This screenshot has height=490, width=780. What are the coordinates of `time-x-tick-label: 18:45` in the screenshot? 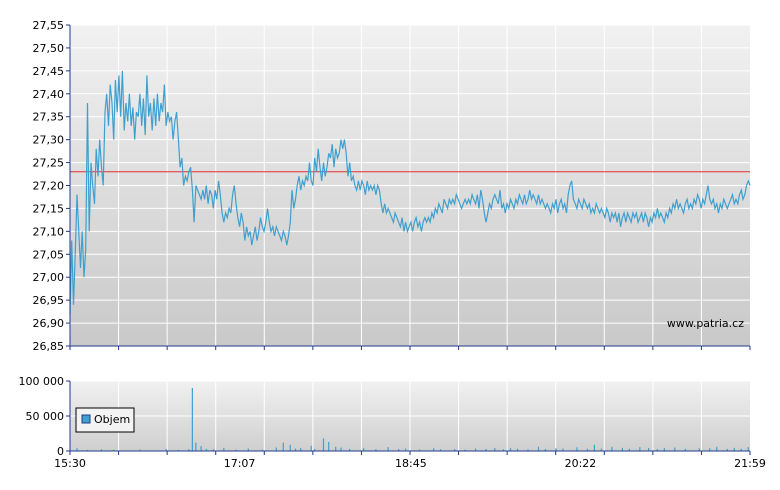 It's located at (411, 463).